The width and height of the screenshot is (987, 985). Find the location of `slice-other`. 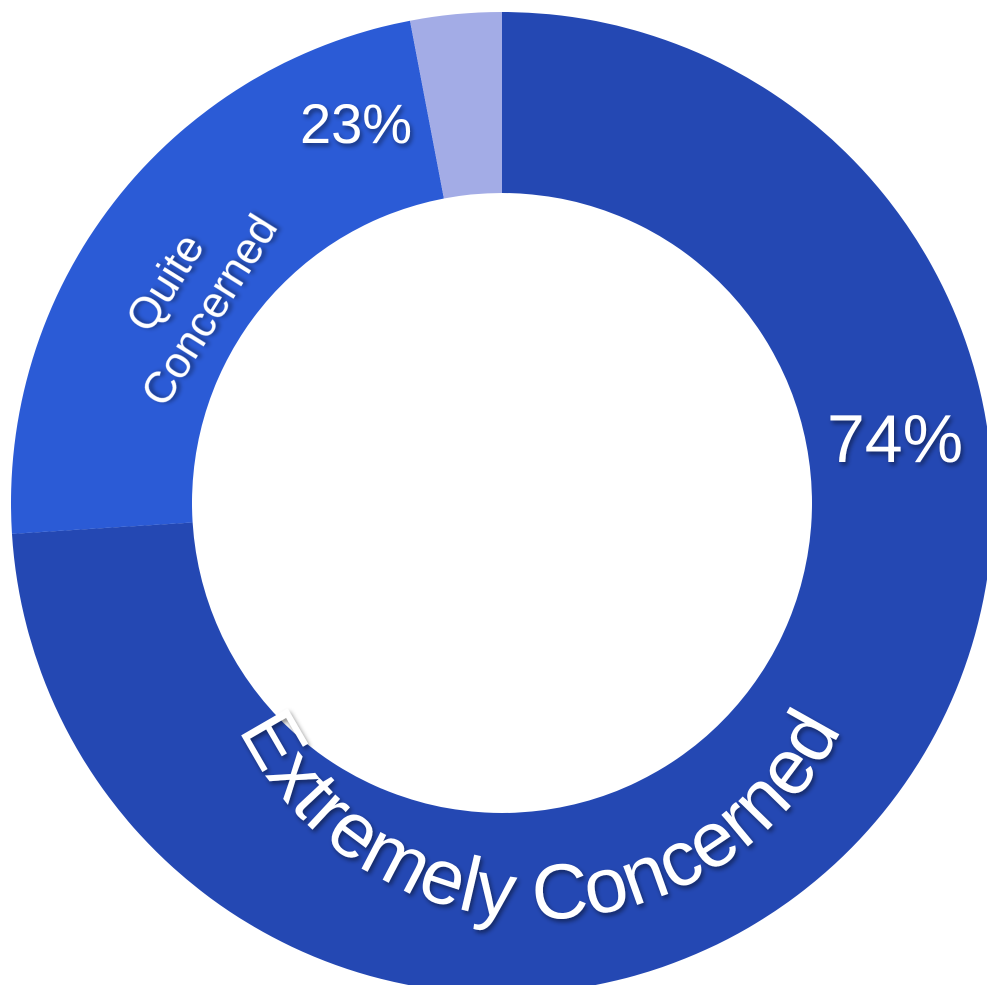

slice-other is located at coordinates (455, 105).